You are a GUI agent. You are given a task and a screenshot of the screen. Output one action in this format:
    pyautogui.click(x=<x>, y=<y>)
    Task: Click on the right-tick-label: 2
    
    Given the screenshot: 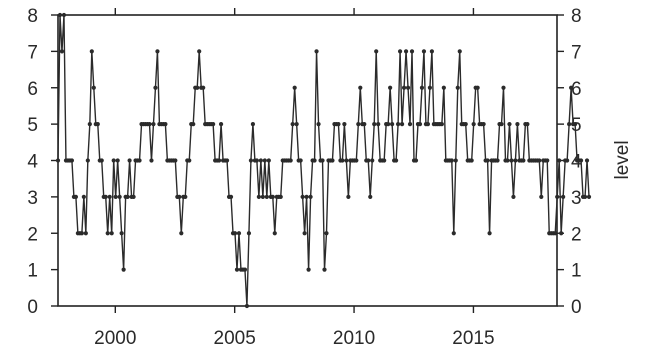 What is the action you would take?
    pyautogui.click(x=576, y=234)
    